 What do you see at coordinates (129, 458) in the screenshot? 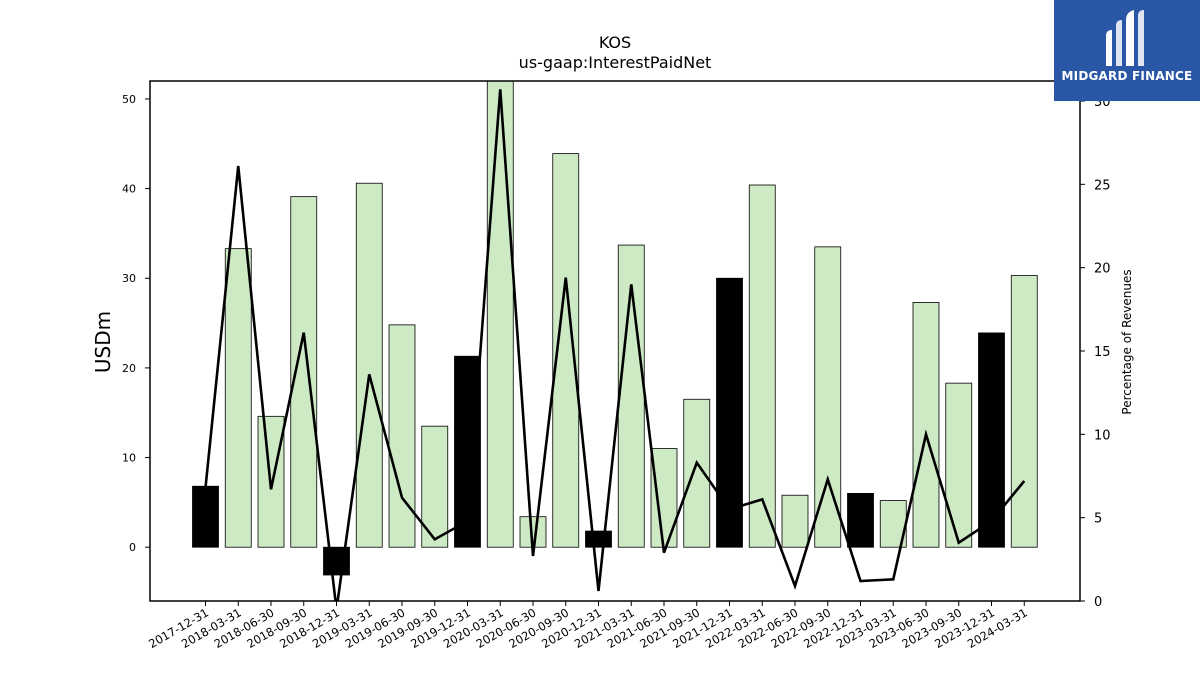
I see `y-tick-label: 10` at bounding box center [129, 458].